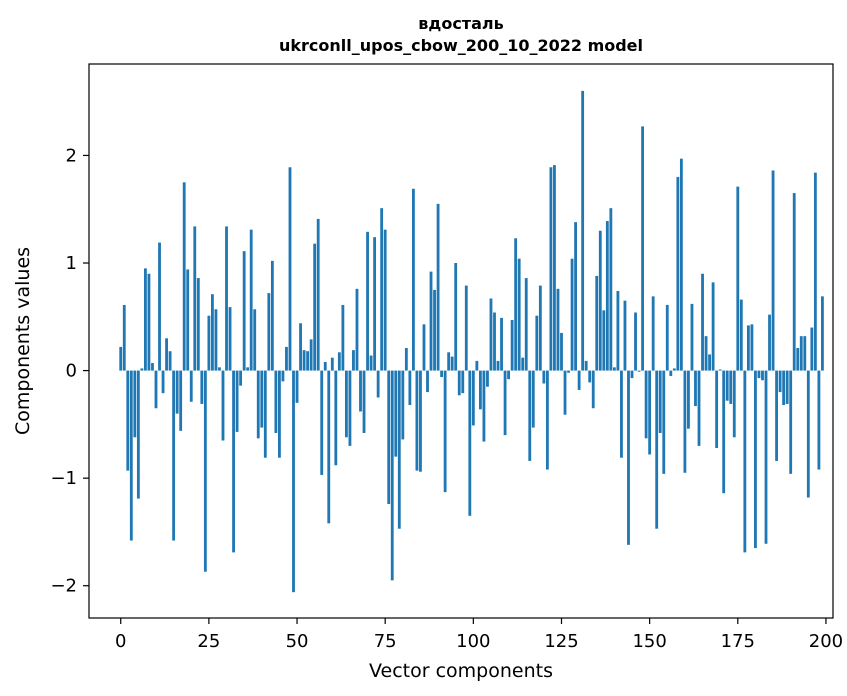  What do you see at coordinates (826, 641) in the screenshot?
I see `x-tick-label: 200` at bounding box center [826, 641].